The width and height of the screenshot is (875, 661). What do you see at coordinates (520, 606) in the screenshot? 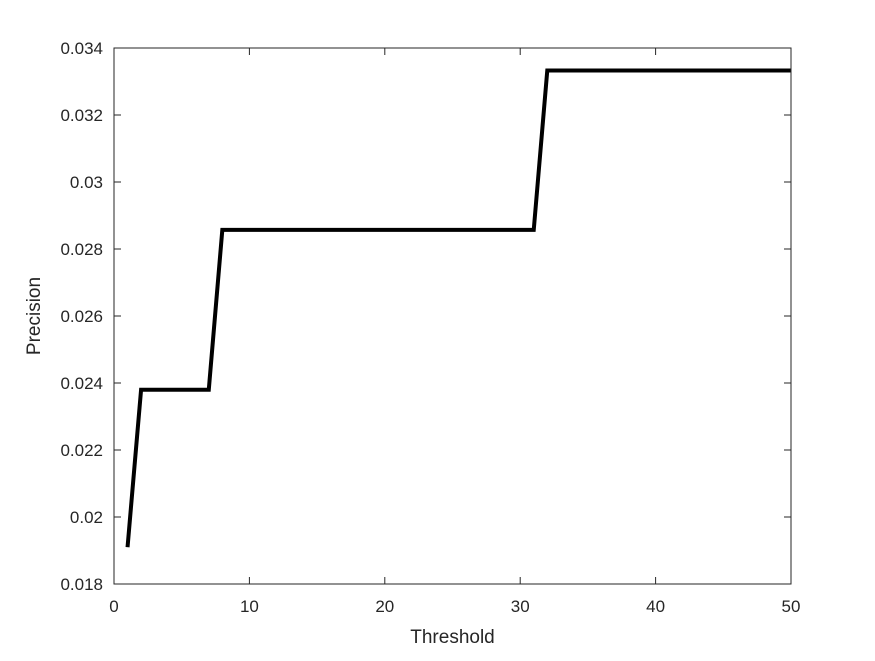
I see `x-tick-label: 30` at bounding box center [520, 606].